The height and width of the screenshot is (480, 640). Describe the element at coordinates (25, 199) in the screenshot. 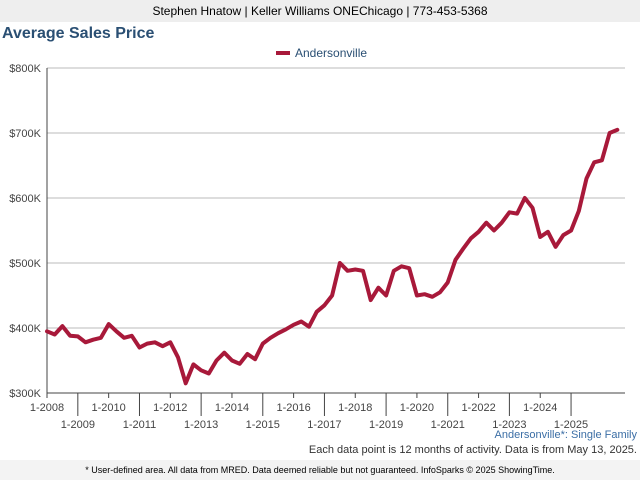

I see `y-tick-label: $600K` at that location.